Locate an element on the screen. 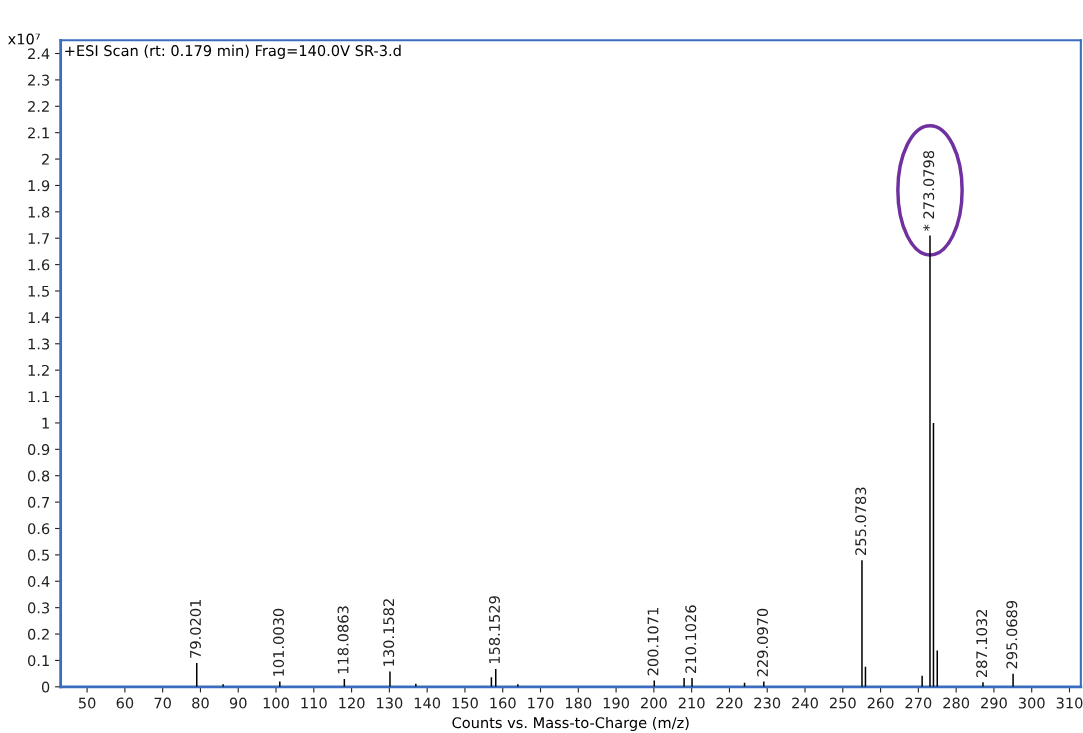 This screenshot has height=733, width=1083. x-tick-label: 230 is located at coordinates (767, 703).